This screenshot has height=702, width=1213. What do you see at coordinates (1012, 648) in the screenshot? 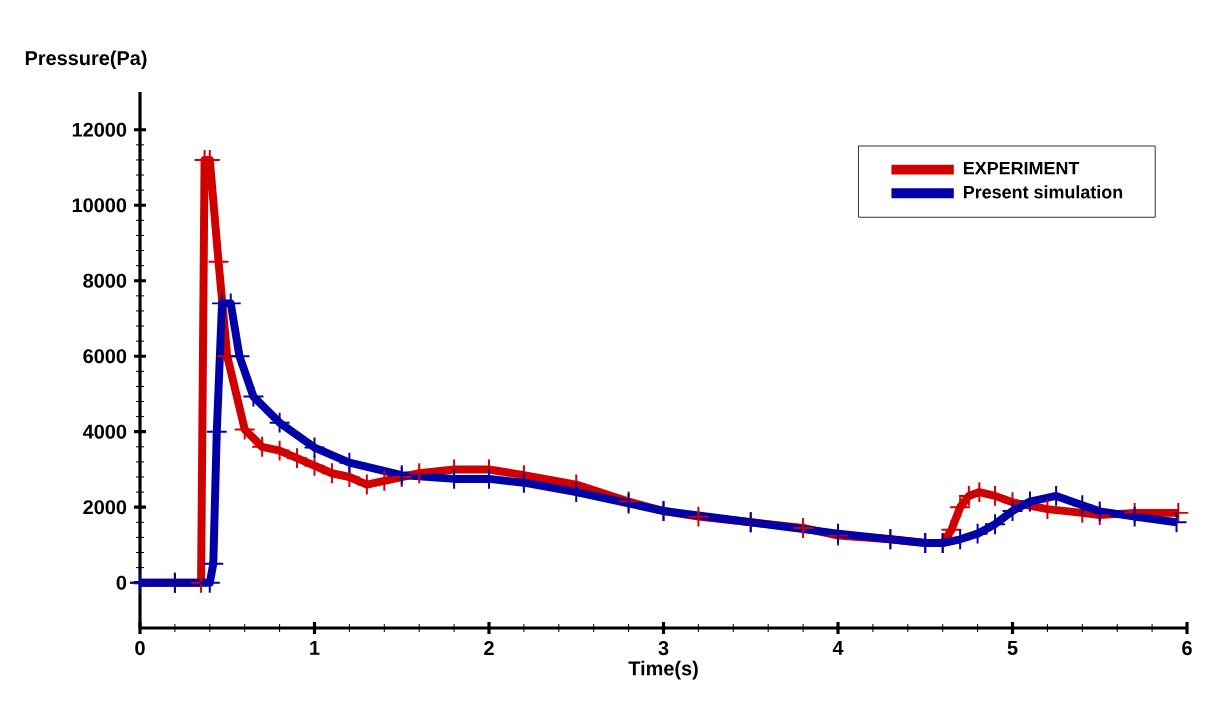
I see `x-tick-label: 5` at bounding box center [1012, 648].